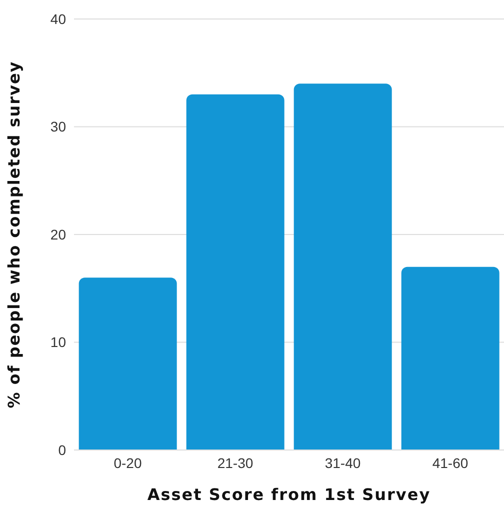 The image size is (504, 506). What do you see at coordinates (58, 126) in the screenshot?
I see `y-tick-label: 30` at bounding box center [58, 126].